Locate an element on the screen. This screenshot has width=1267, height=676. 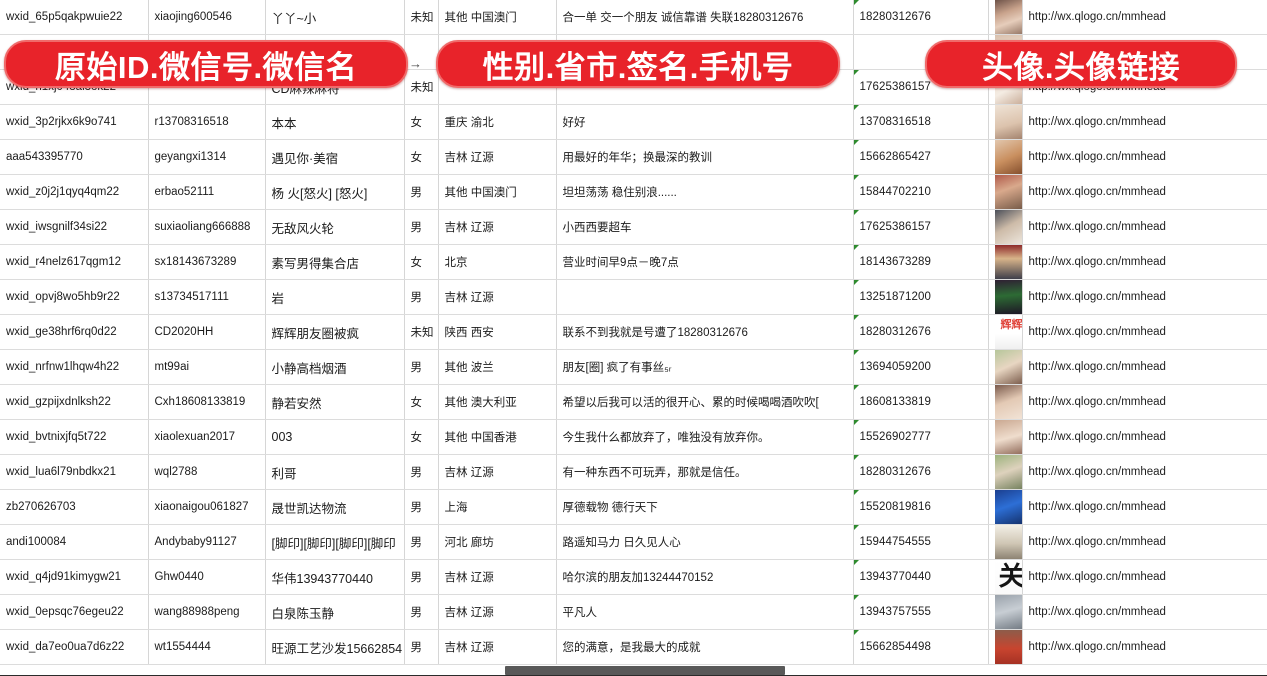
cell-original-id: wxid_3p2rjkx6k9o741 is located at coordinates (74, 122).